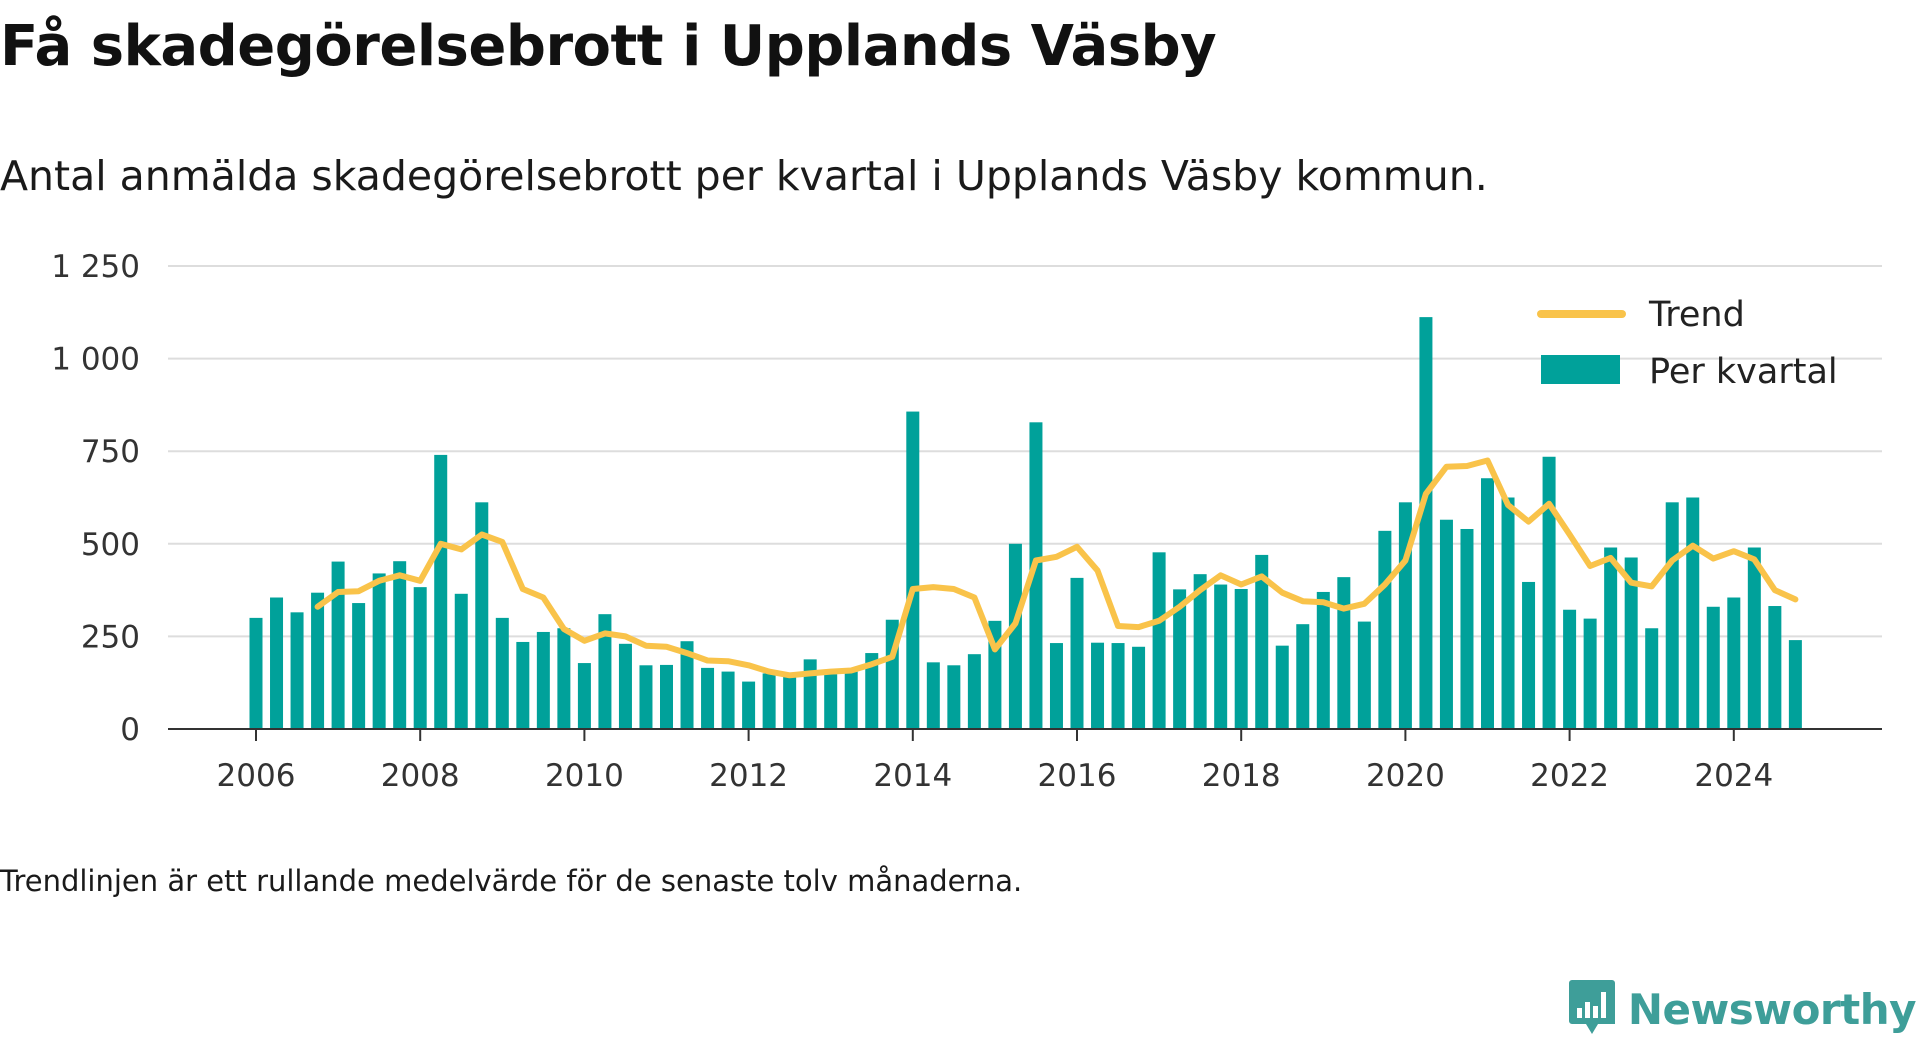 This screenshot has width=1920, height=1040. Describe the element at coordinates (130, 730) in the screenshot. I see `y-tick-label: 0` at that location.